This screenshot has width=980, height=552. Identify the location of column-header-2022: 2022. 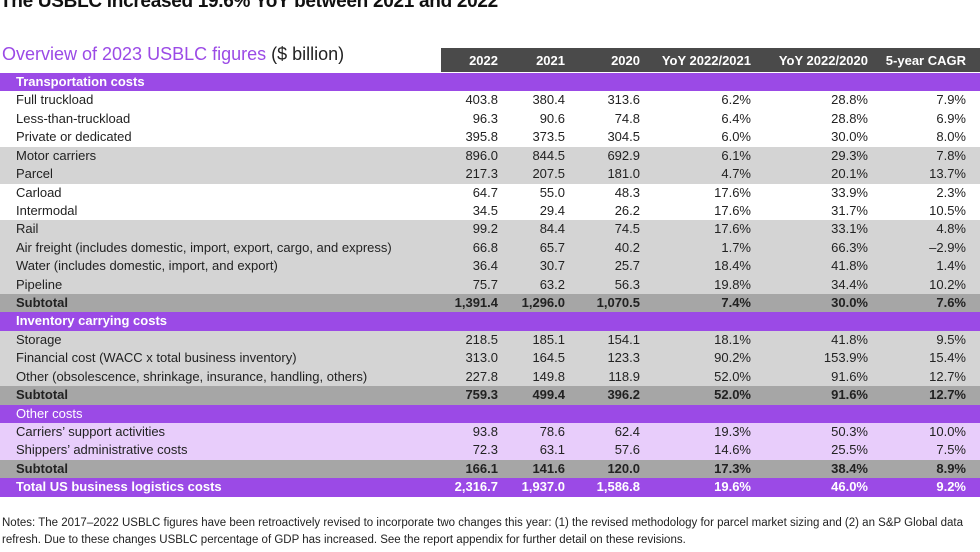
(483, 60).